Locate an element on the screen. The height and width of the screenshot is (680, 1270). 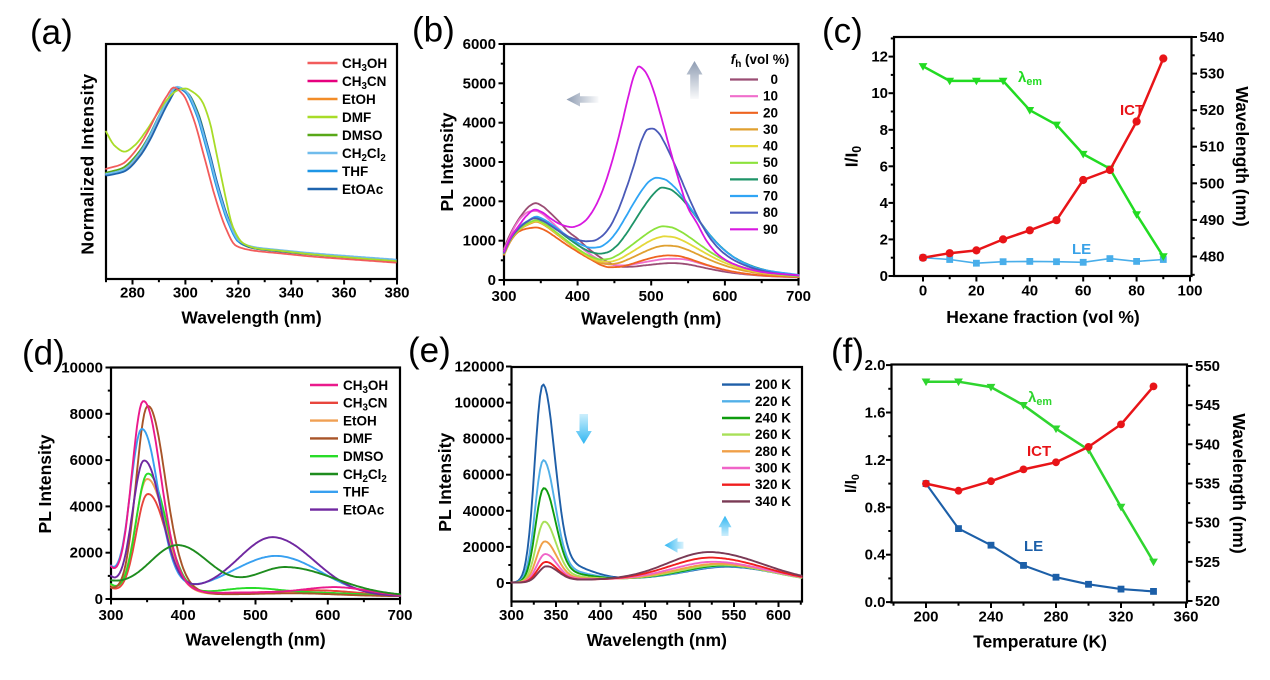
svg-text: 490 is located at coordinates (1212, 220).